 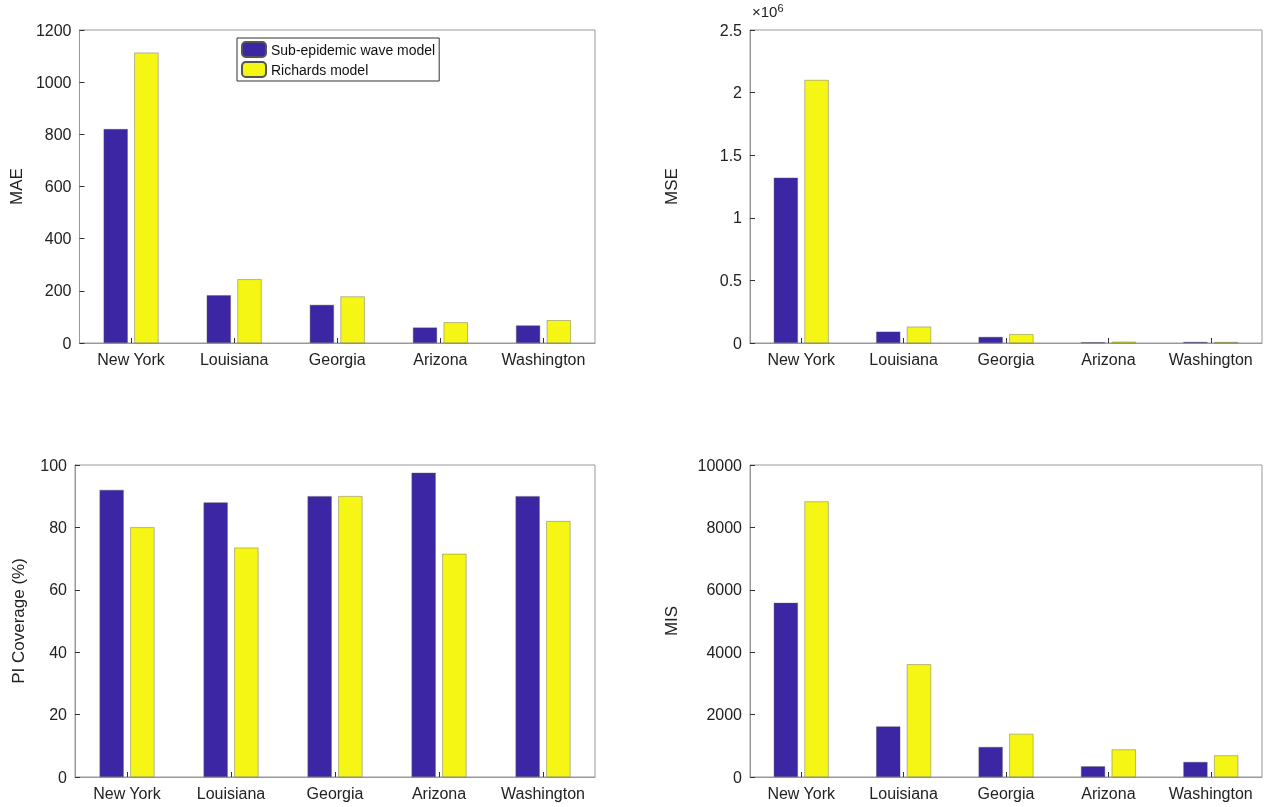 I want to click on y-tick-label: 1, so click(x=738, y=218).